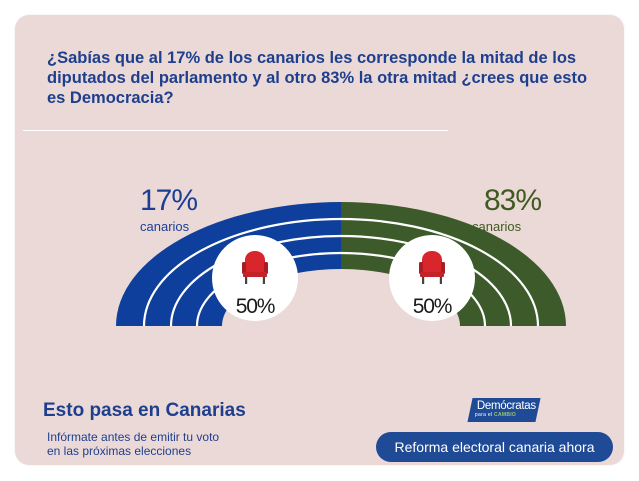 Image resolution: width=639 pixels, height=481 pixels. Describe the element at coordinates (165, 226) in the screenshot. I see `left-percent-label: canarios` at that location.